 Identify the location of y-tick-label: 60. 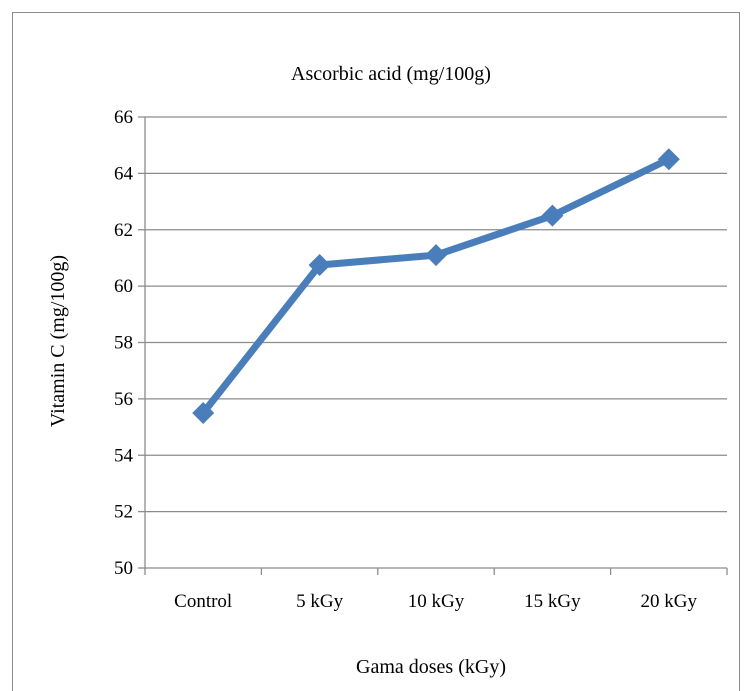
(123, 286).